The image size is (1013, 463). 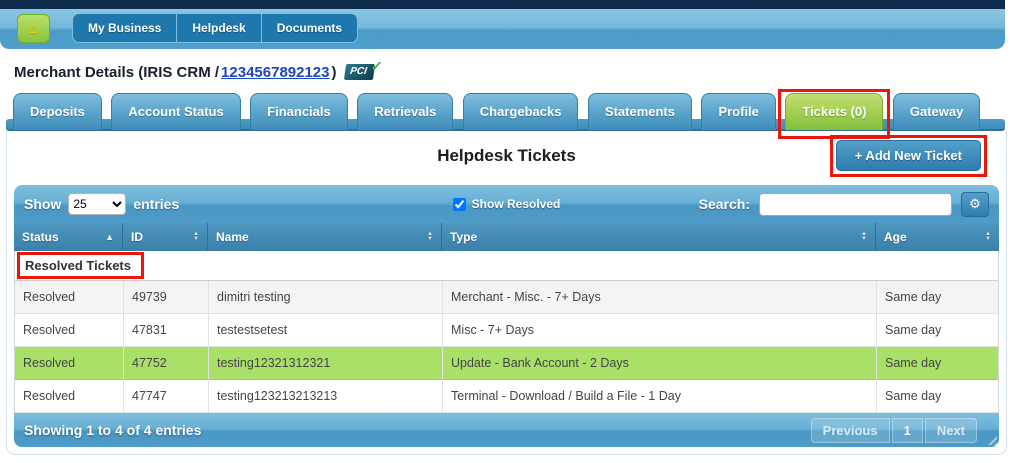 I want to click on group-header-row: Resolved Tickets, so click(x=506, y=266).